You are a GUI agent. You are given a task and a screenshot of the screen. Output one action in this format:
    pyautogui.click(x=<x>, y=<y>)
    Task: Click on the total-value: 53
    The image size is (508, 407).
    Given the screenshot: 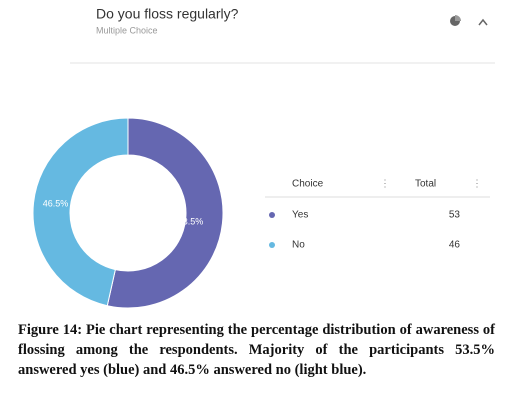 What is the action you would take?
    pyautogui.click(x=455, y=215)
    